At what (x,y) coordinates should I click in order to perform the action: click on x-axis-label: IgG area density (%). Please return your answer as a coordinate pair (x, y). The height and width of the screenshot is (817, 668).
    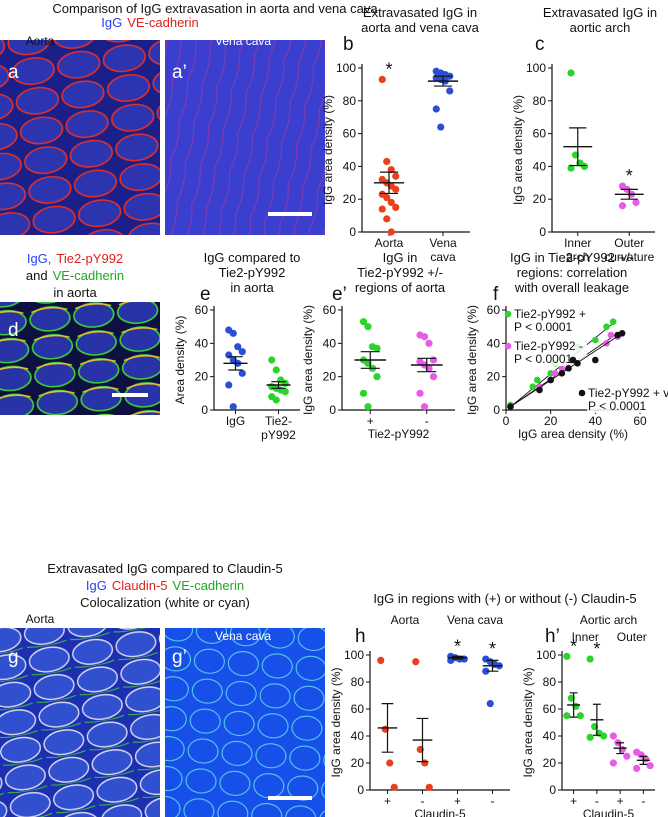
    Looking at the image, I should click on (573, 434).